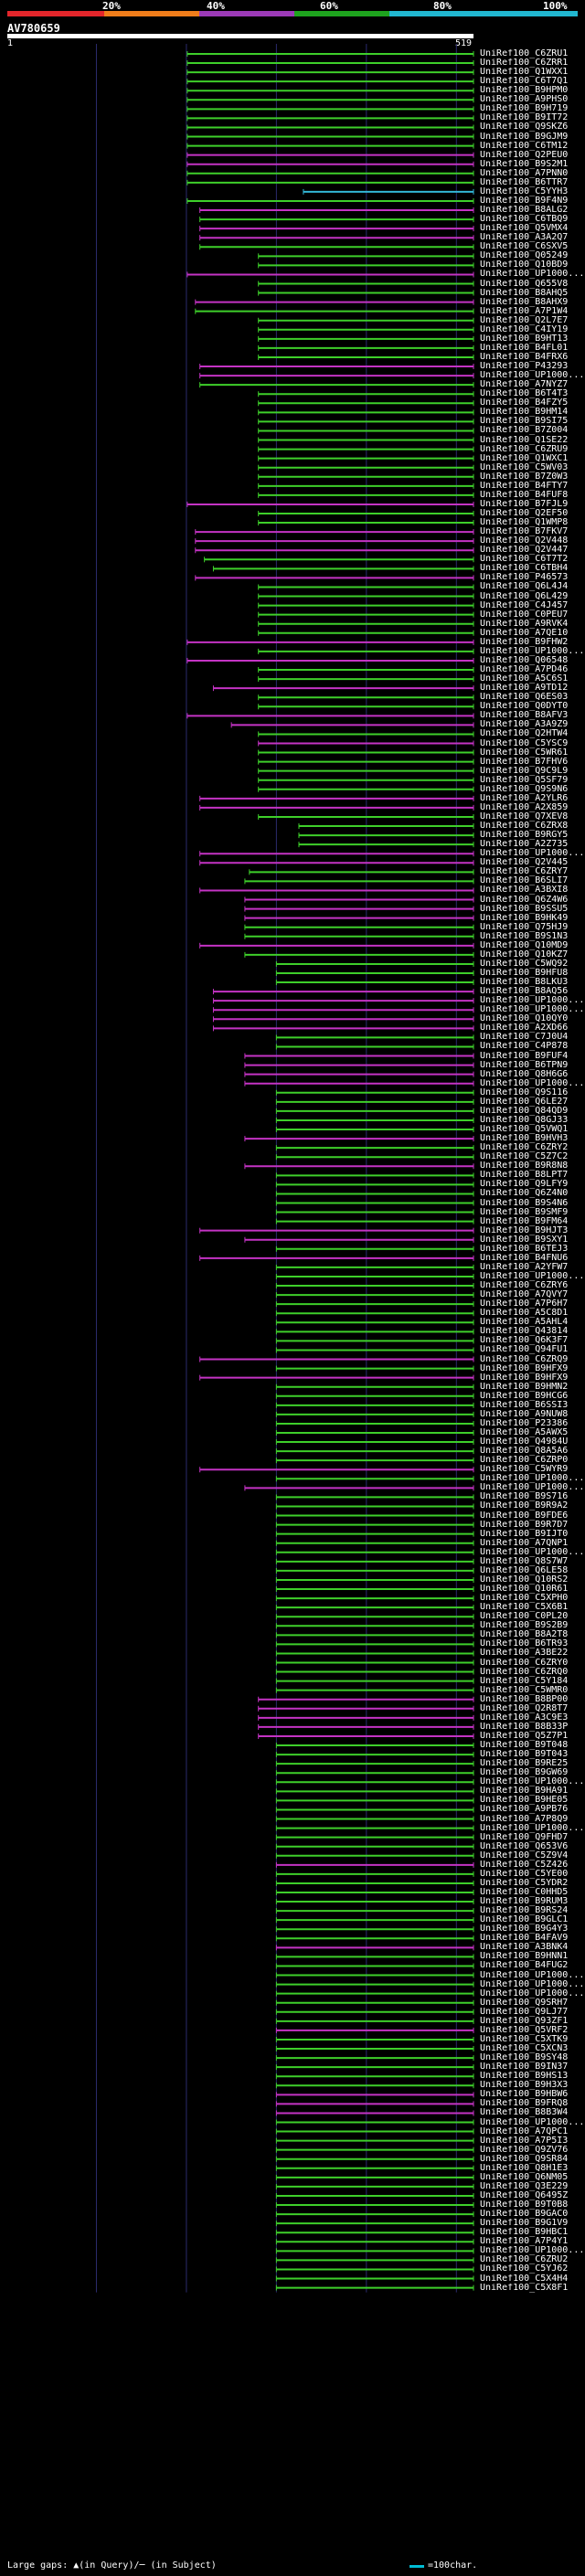  Describe the element at coordinates (524, 615) in the screenshot. I see `hit-label: UniRef100_C0PEU7` at that location.